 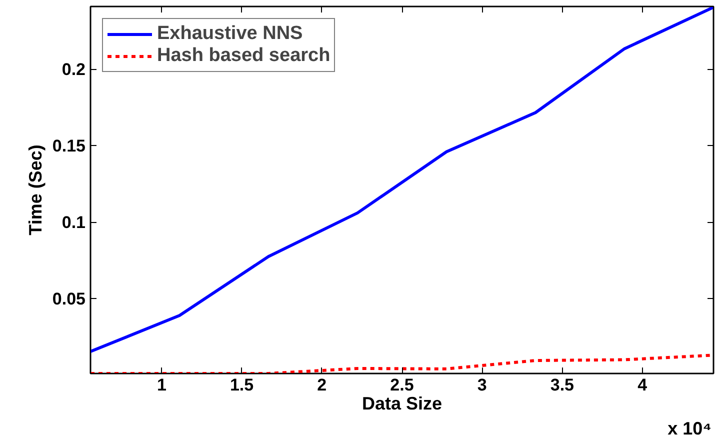 What do you see at coordinates (74, 70) in the screenshot?
I see `y-tick-label: 0.2` at bounding box center [74, 70].